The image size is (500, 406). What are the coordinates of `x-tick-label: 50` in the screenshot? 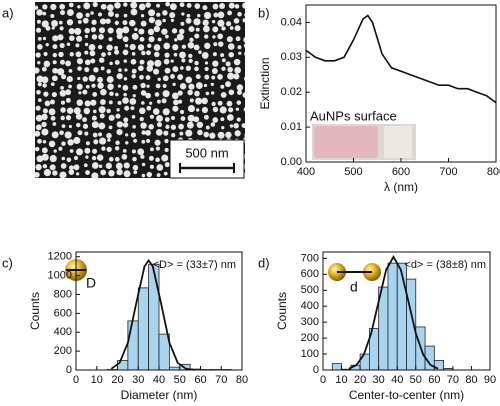 It's located at (416, 380).